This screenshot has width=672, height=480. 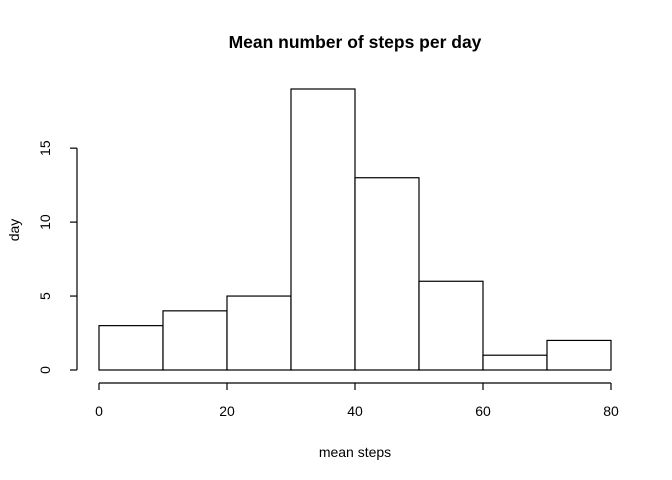 What do you see at coordinates (355, 411) in the screenshot?
I see `x-tick-label-2: 40` at bounding box center [355, 411].